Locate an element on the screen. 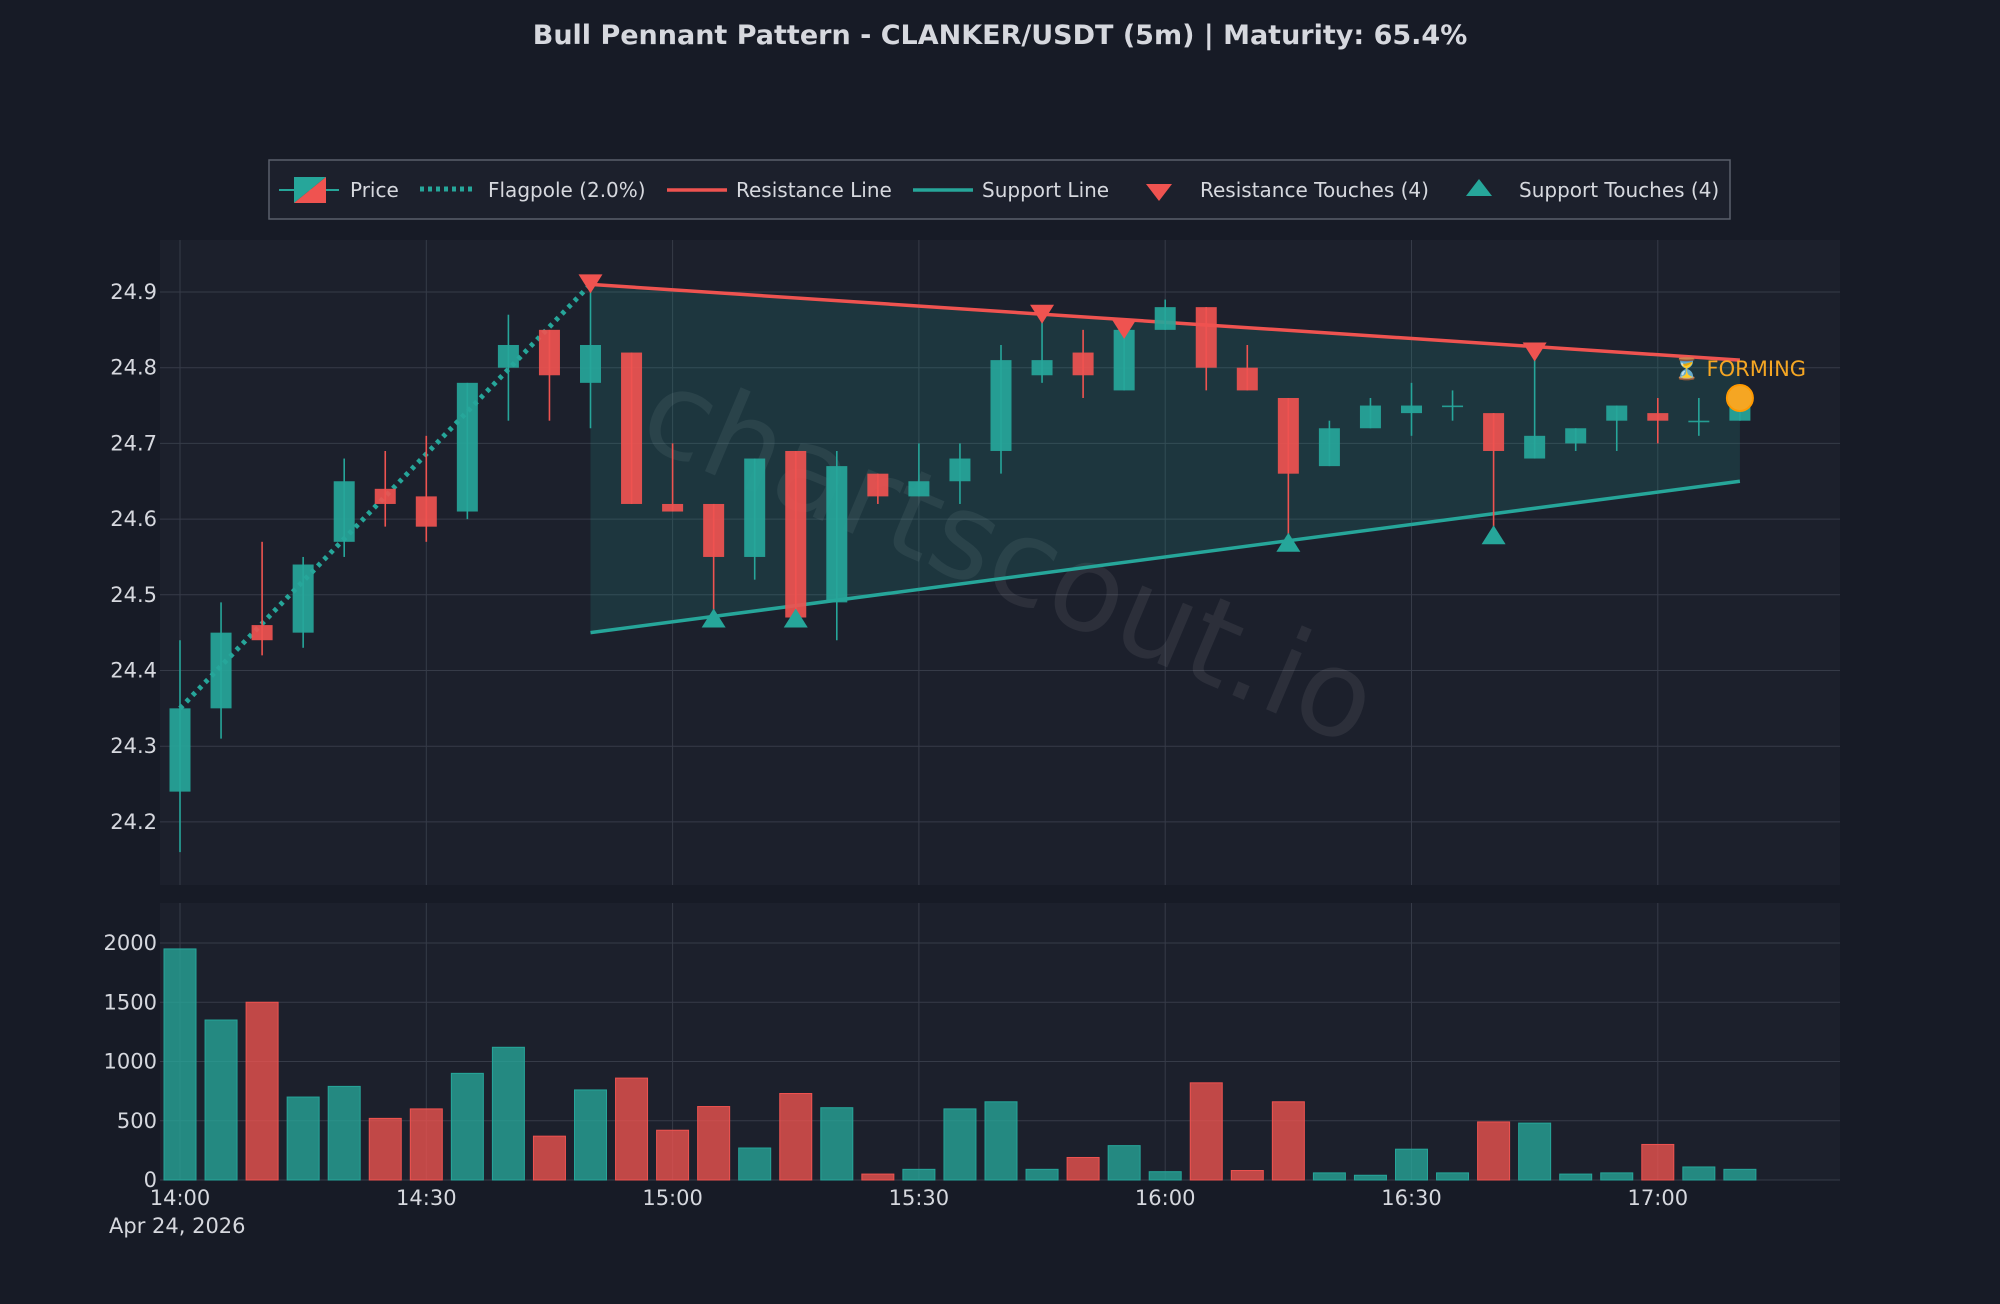 Image resolution: width=2000 pixels, height=1304 pixels. support-line is located at coordinates (1165, 557).